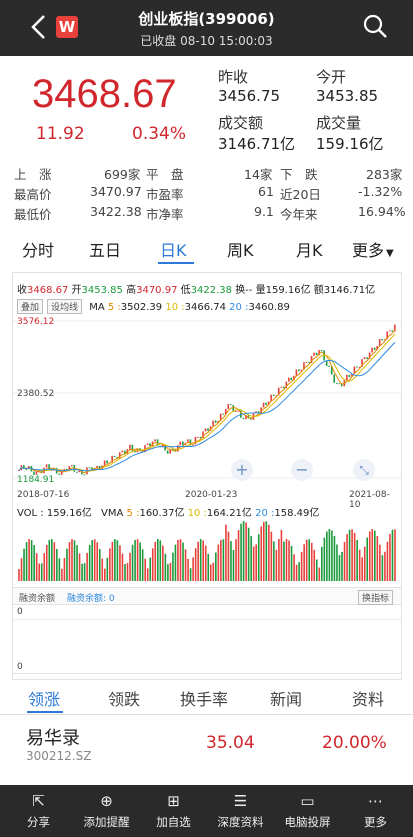 Image resolution: width=413 pixels, height=837 pixels. Describe the element at coordinates (375, 822) in the screenshot. I see `more-label: 更多` at that location.